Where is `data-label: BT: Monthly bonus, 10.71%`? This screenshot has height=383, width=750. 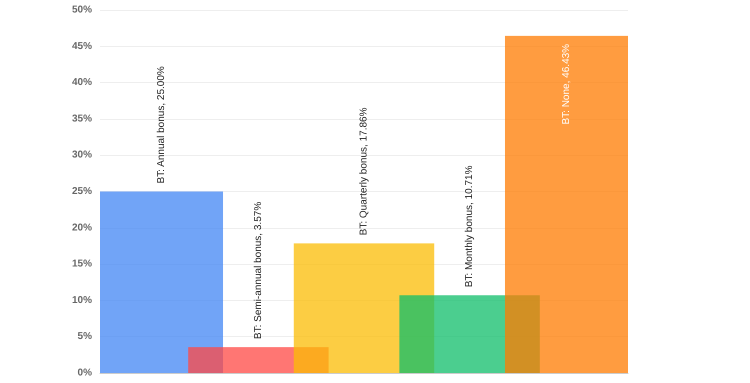
data-label: BT: Monthly bonus, 10.71% is located at coordinates (470, 226).